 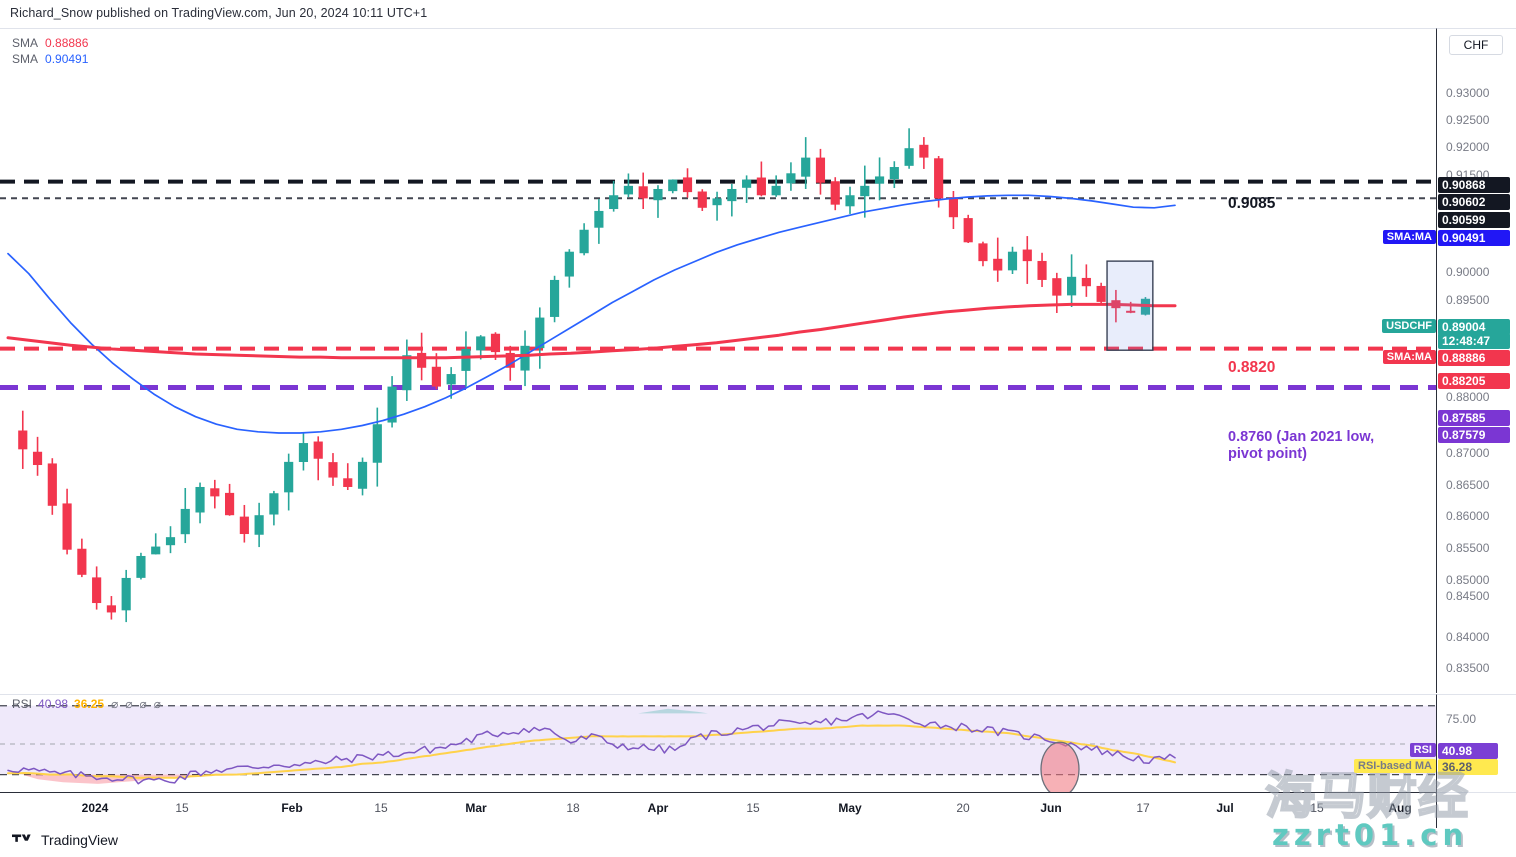 What do you see at coordinates (1468, 751) in the screenshot?
I see `rsi-badge: 40.98` at bounding box center [1468, 751].